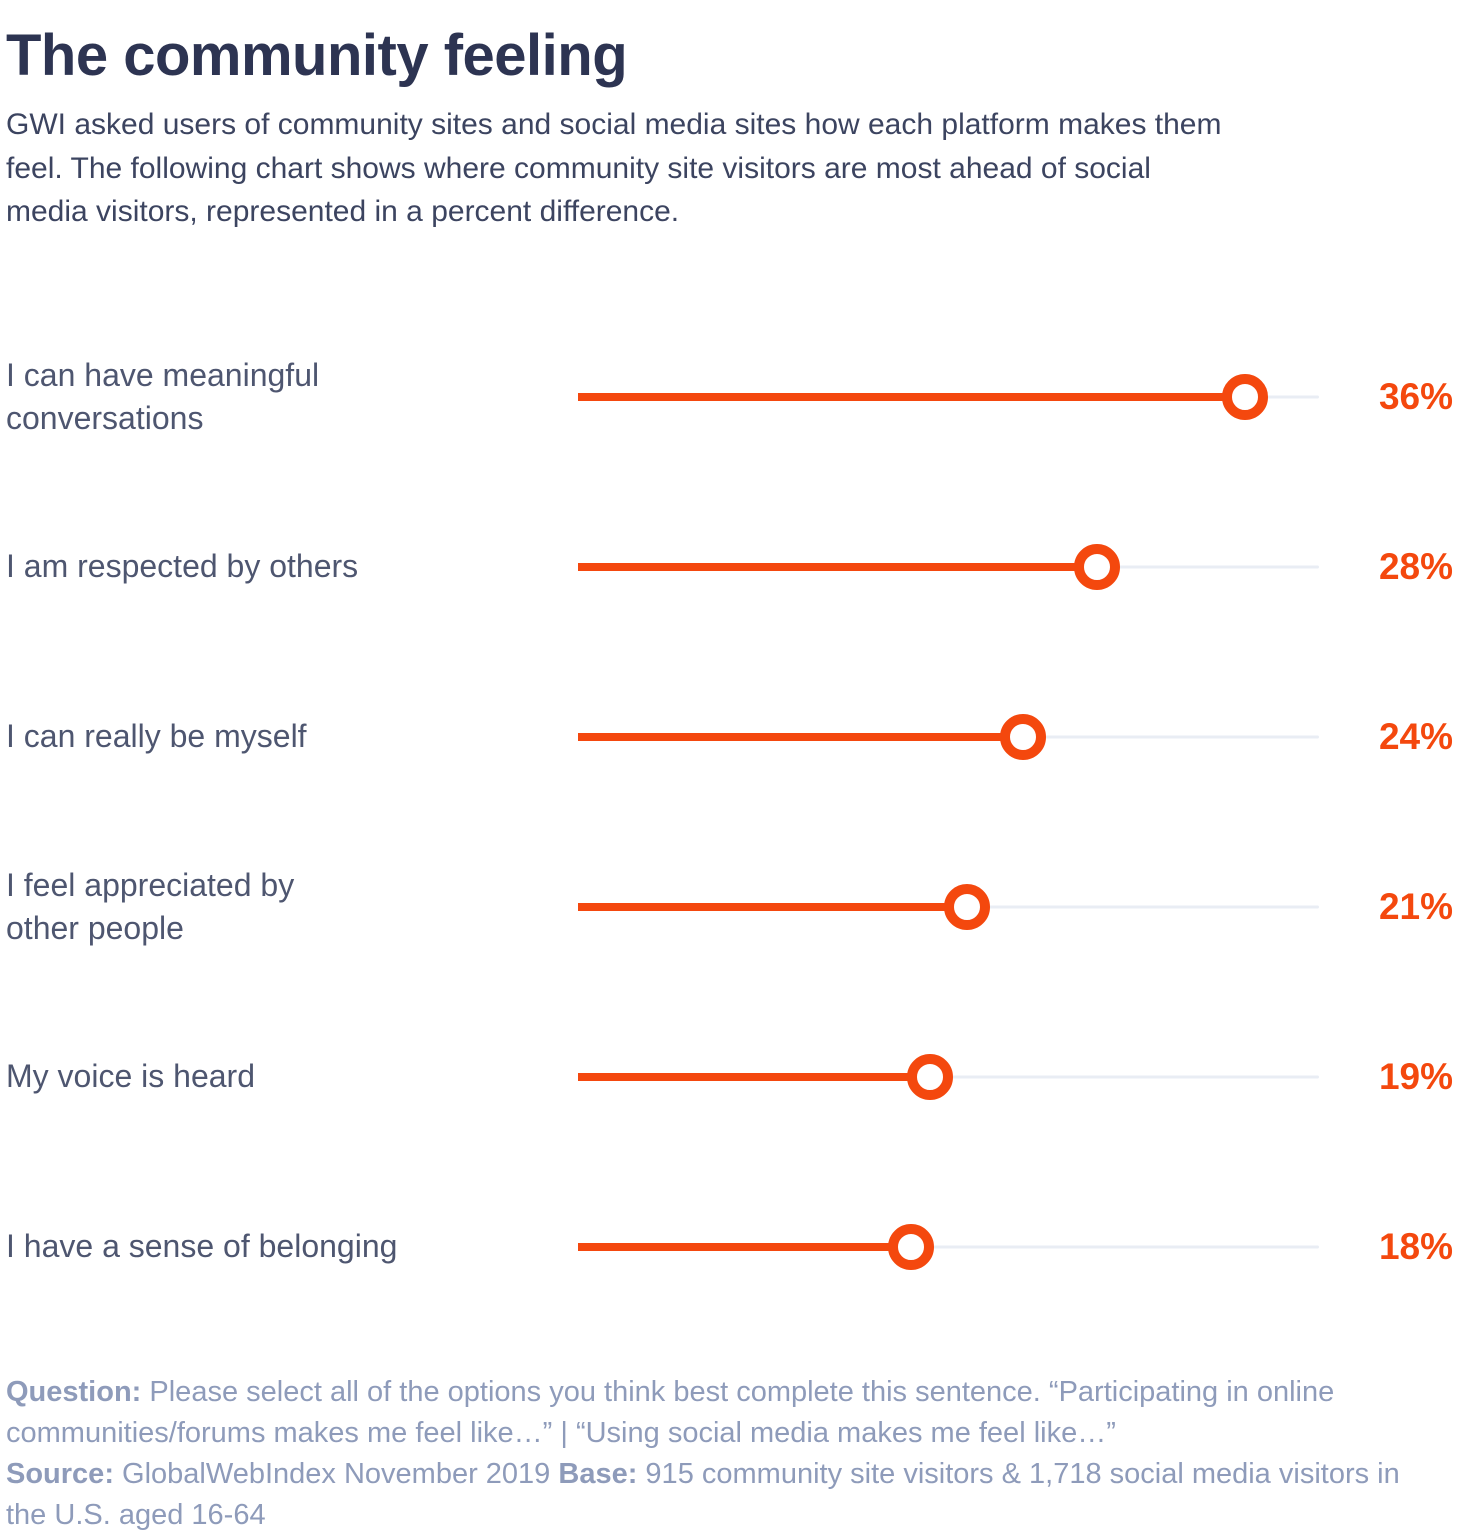 This screenshot has width=1463, height=1536. Describe the element at coordinates (1415, 396) in the screenshot. I see `value-label: 36%` at that location.